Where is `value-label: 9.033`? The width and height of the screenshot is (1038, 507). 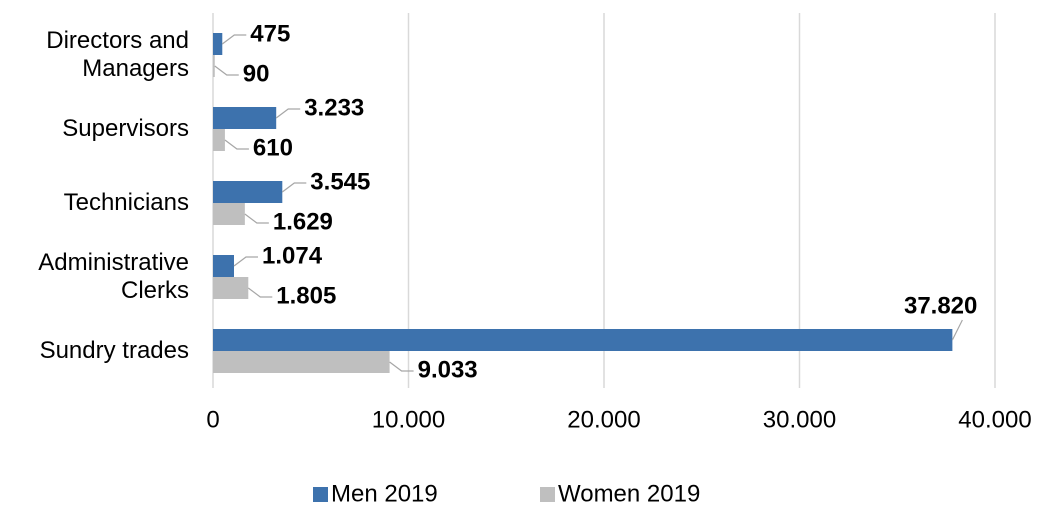
value-label: 9.033 is located at coordinates (448, 369).